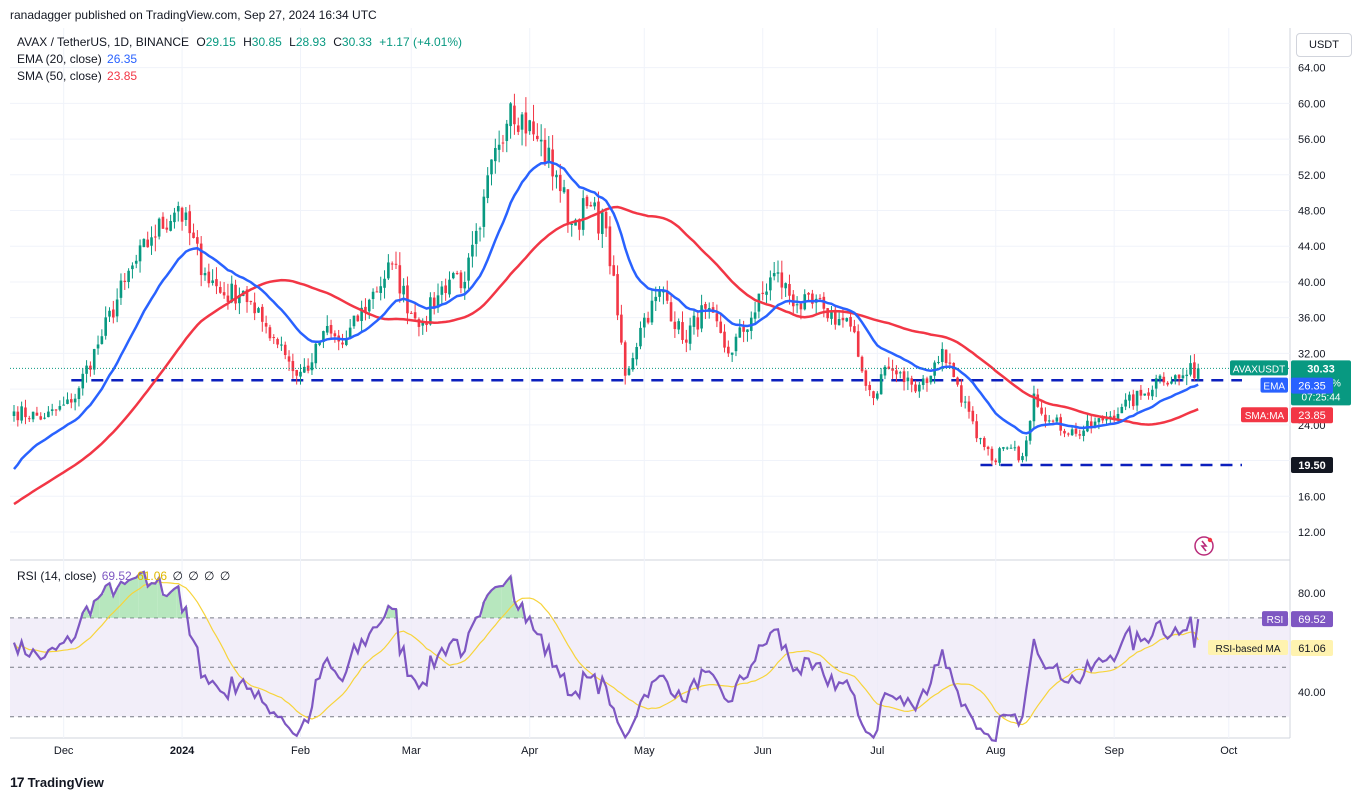 This screenshot has width=1366, height=800. What do you see at coordinates (182, 751) in the screenshot?
I see `time-tick-label: 2024` at bounding box center [182, 751].